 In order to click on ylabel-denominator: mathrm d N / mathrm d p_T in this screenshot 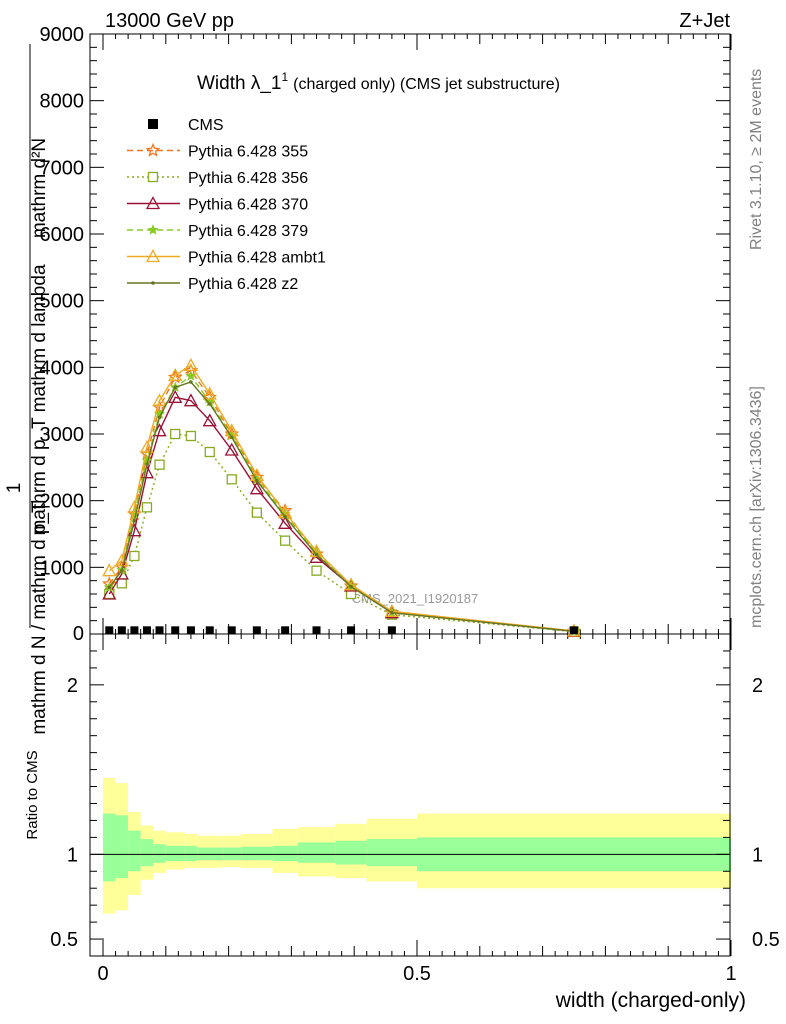, I will do `click(39, 618)`.